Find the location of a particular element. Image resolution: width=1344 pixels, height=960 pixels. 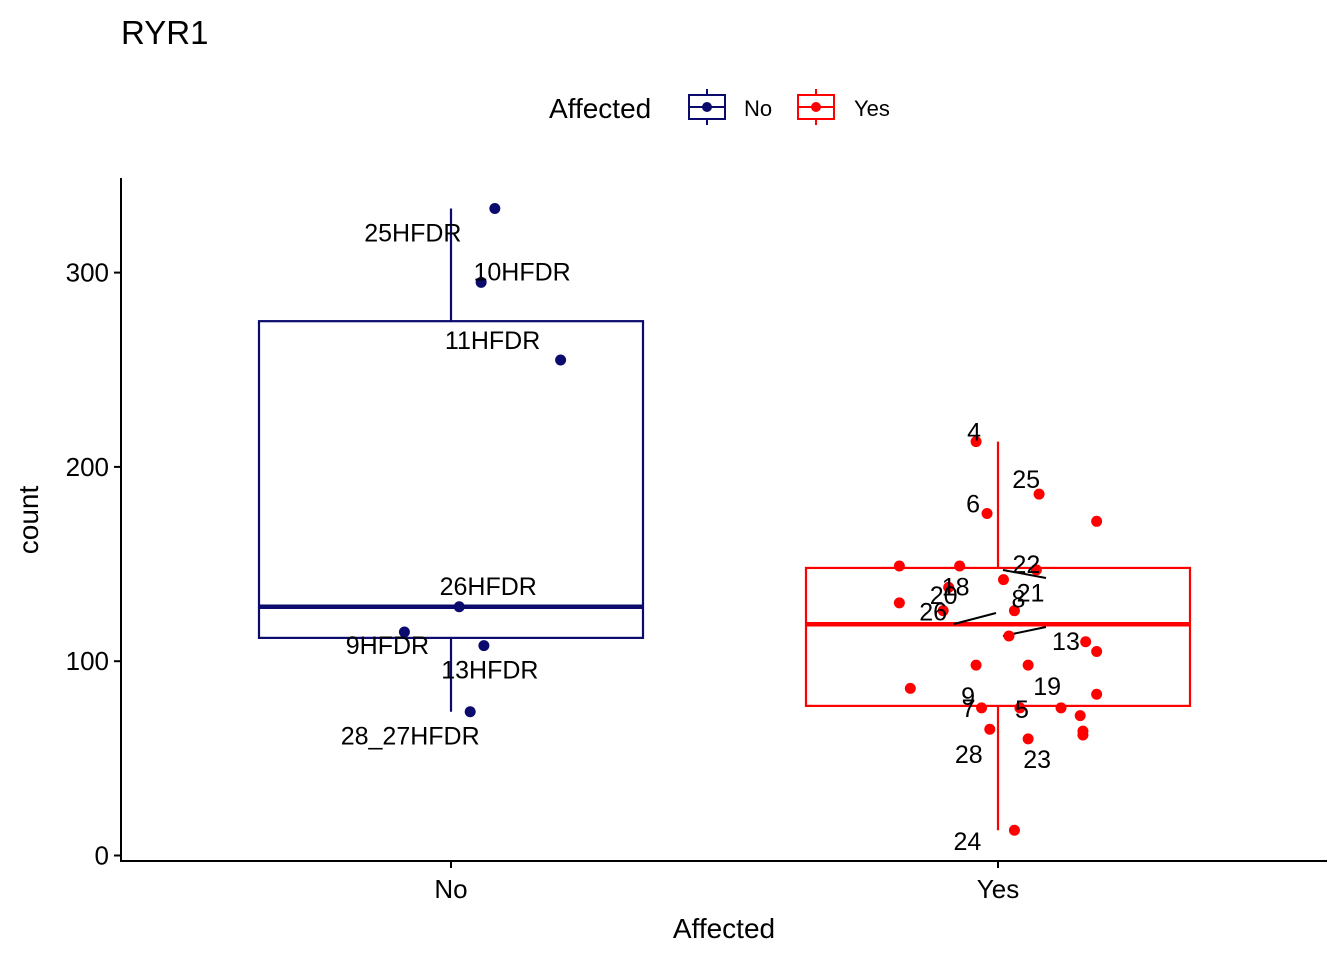

point-label: 13HFDR is located at coordinates (489, 671).